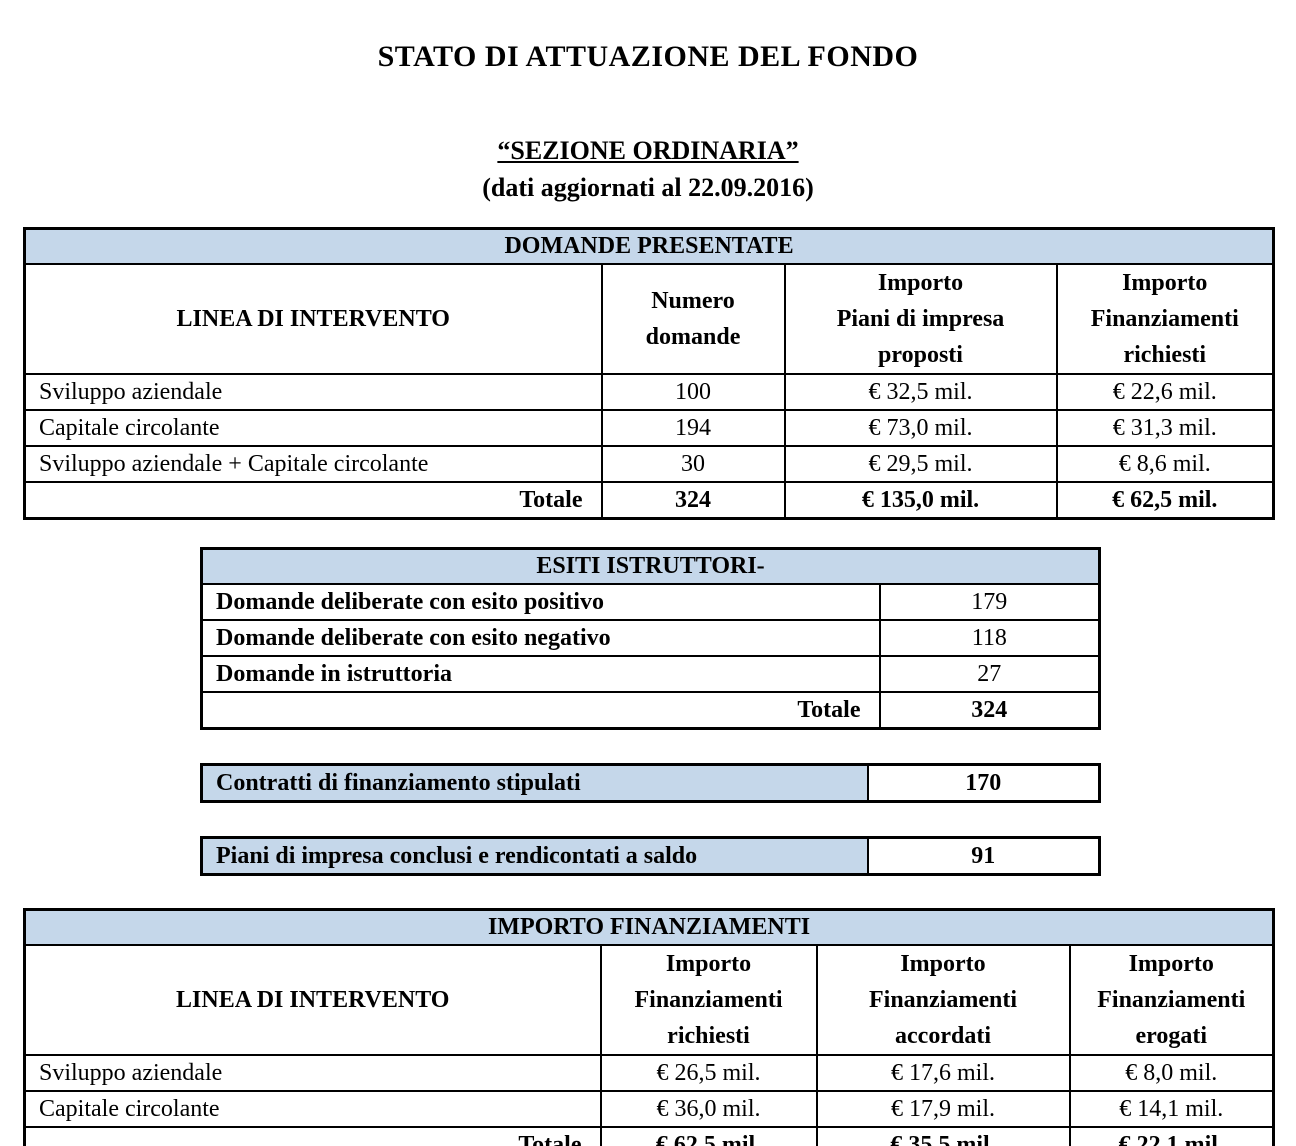 This screenshot has height=1146, width=1296. Describe the element at coordinates (920, 392) in the screenshot. I see `cell-piani: € 32,5 mil.` at that location.